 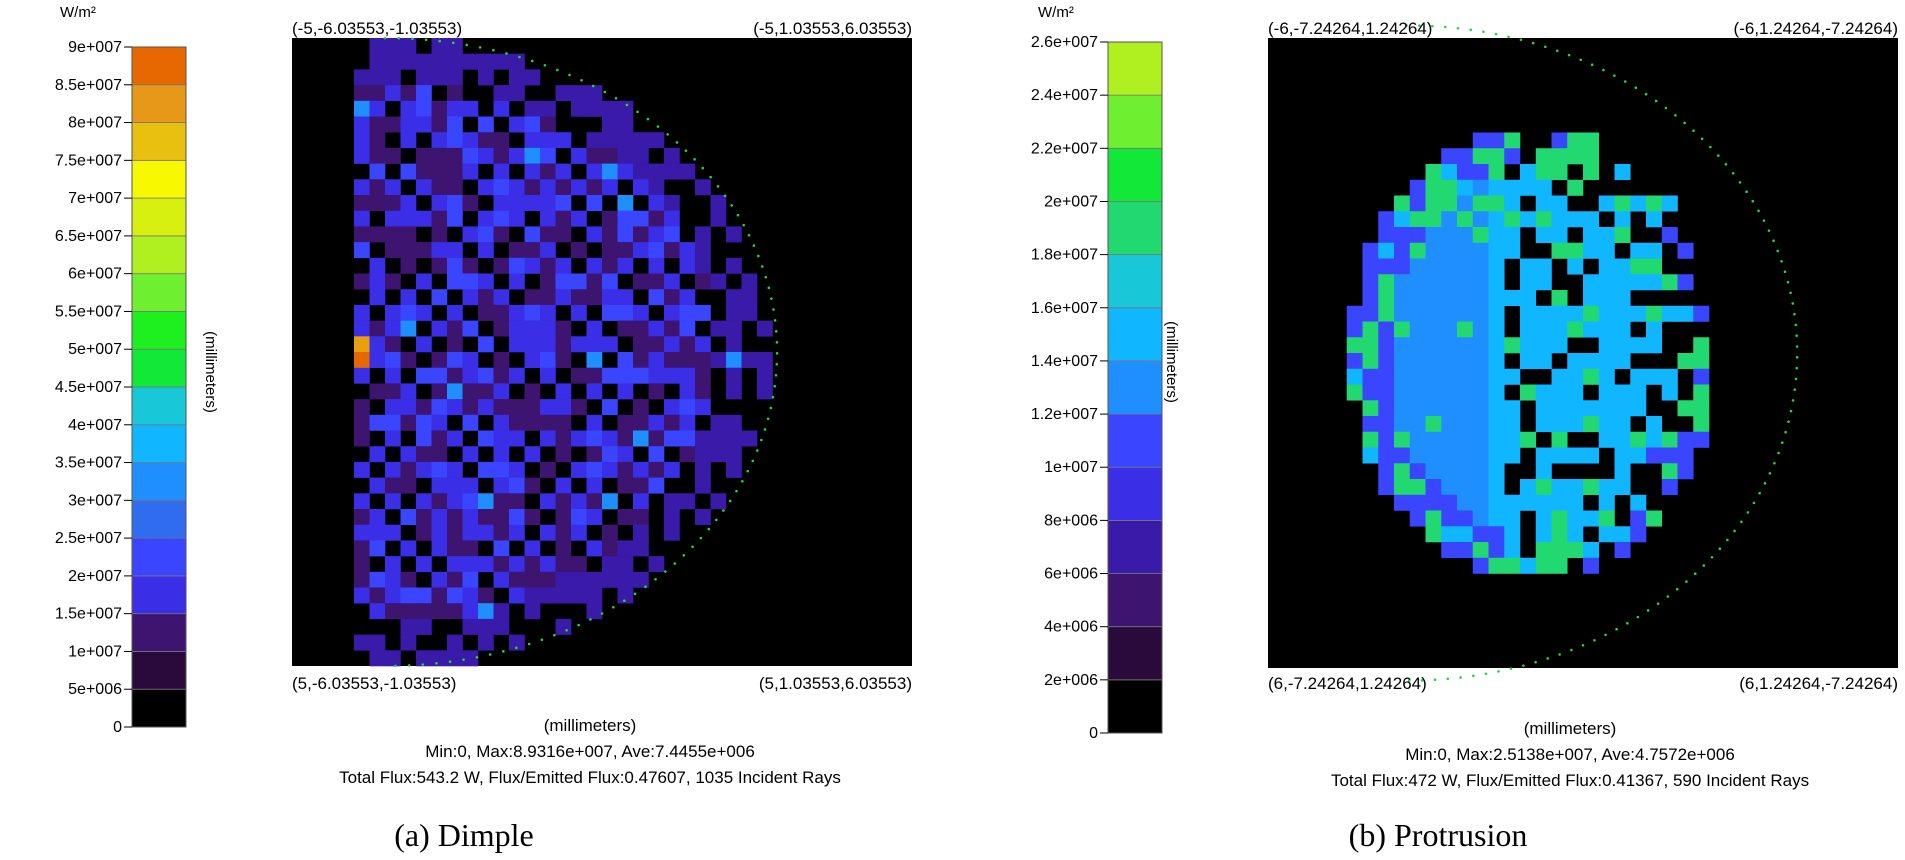 What do you see at coordinates (95, 689) in the screenshot?
I see `colorbar-tick-label: 5e+006` at bounding box center [95, 689].